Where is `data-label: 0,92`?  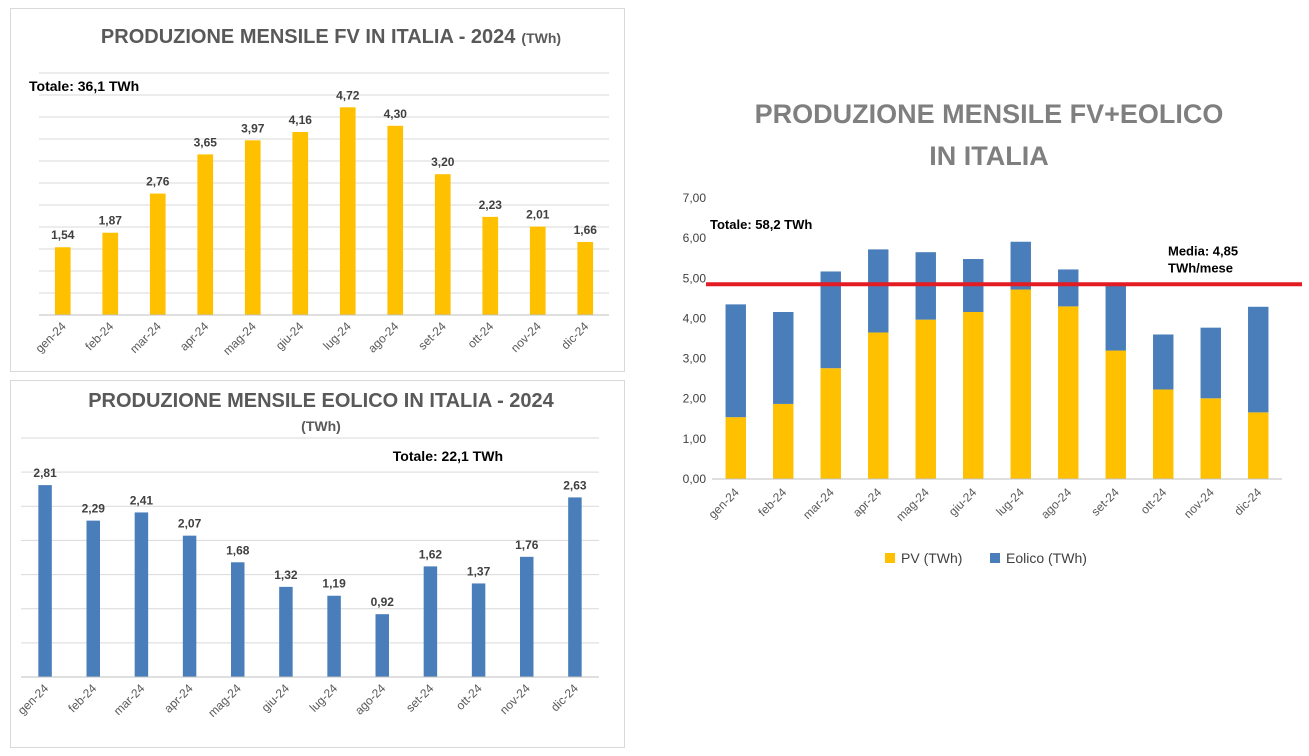 data-label: 0,92 is located at coordinates (383, 602).